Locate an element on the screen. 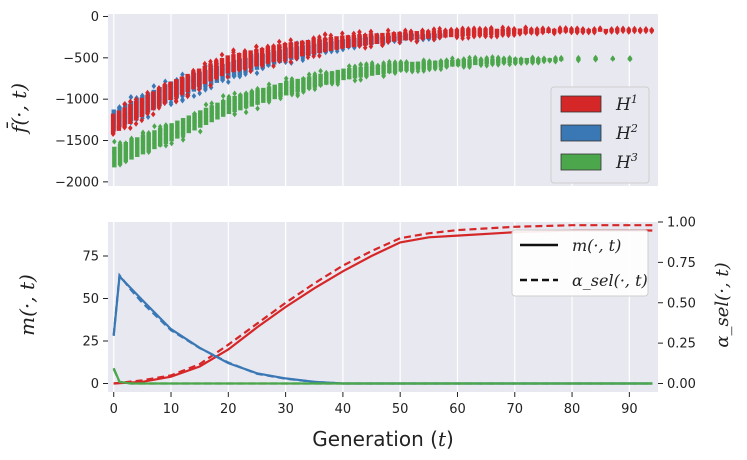 This screenshot has height=460, width=747. bottom-y-label: m(·, t) is located at coordinates (27, 305).